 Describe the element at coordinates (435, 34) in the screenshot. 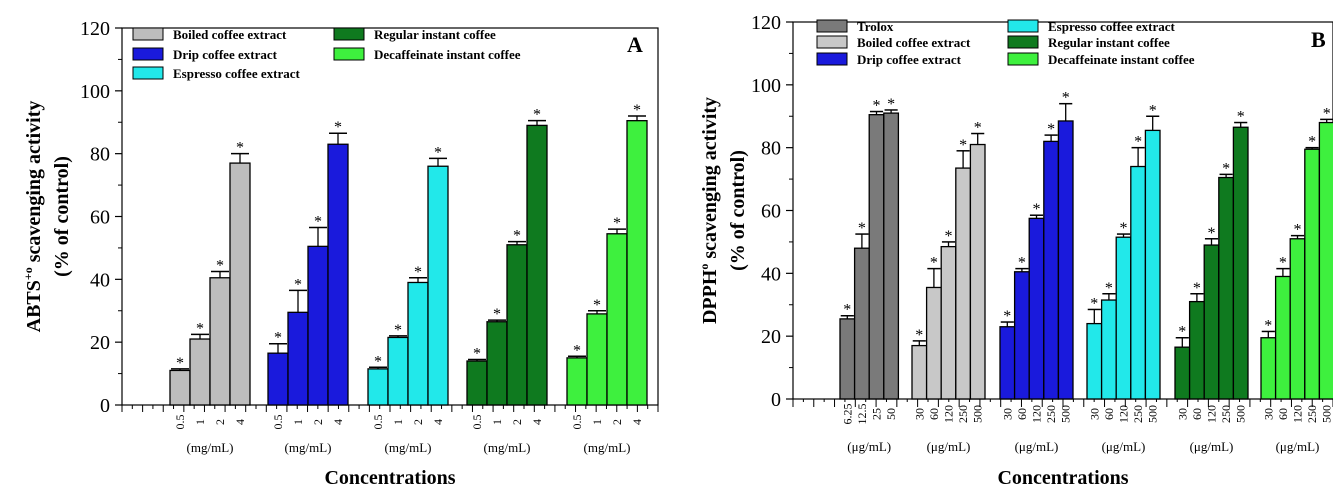

I see `legend-label: Regular instant coffee` at that location.